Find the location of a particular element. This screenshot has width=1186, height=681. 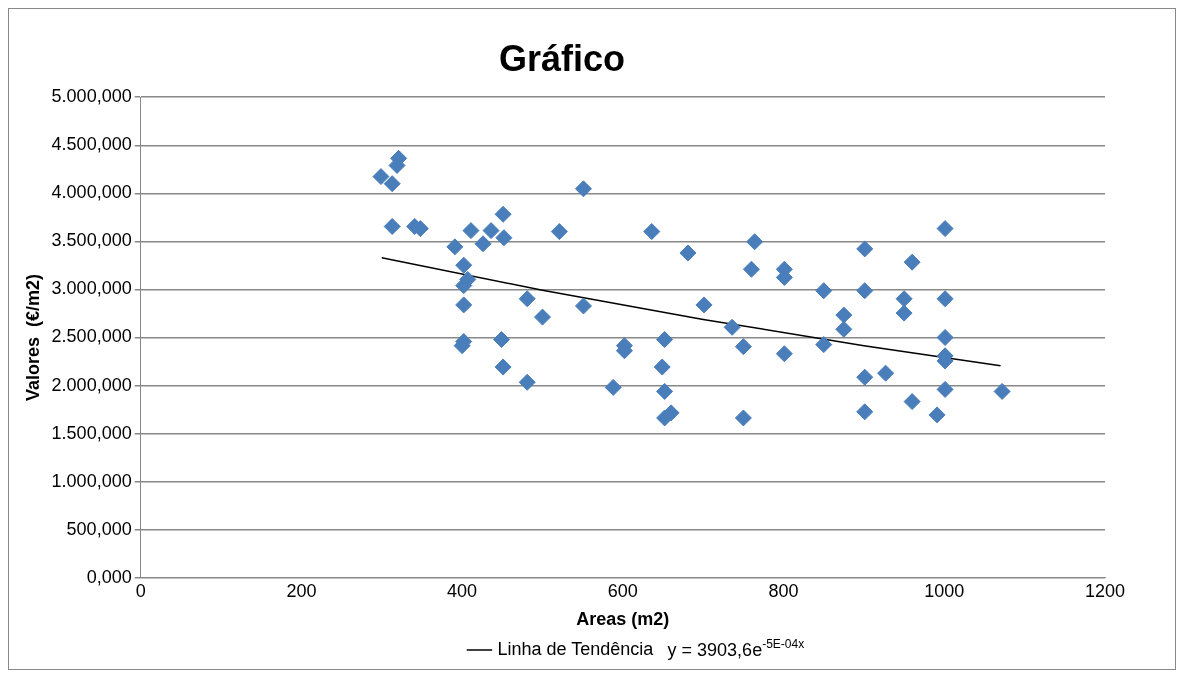

y-tick-label: 3.500,000 is located at coordinates (91, 240).